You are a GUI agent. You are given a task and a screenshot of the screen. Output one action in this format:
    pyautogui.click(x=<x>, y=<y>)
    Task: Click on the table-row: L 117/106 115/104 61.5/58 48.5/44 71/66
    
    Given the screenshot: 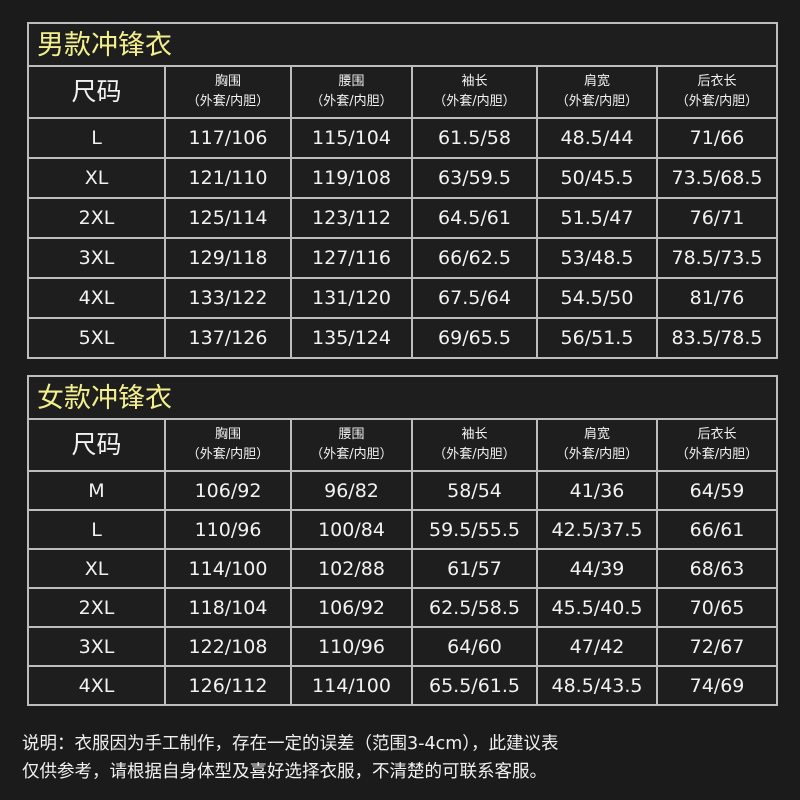 What is the action you would take?
    pyautogui.click(x=402, y=138)
    